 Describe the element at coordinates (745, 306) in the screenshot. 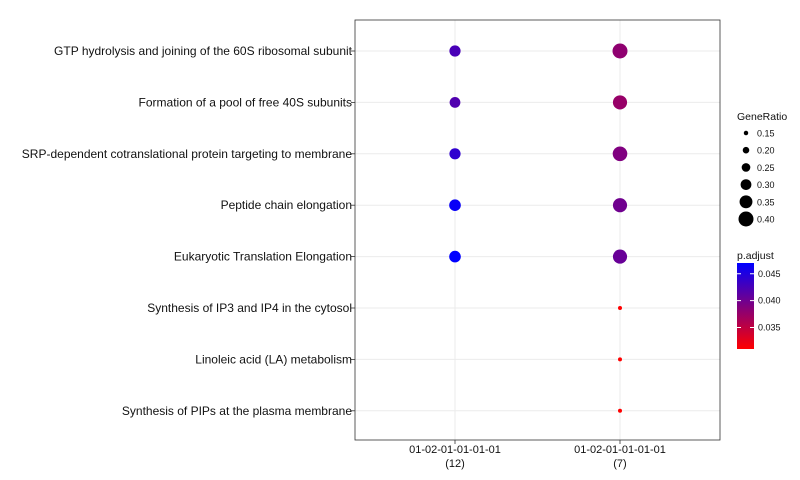

I see `color-gradient-bar` at that location.